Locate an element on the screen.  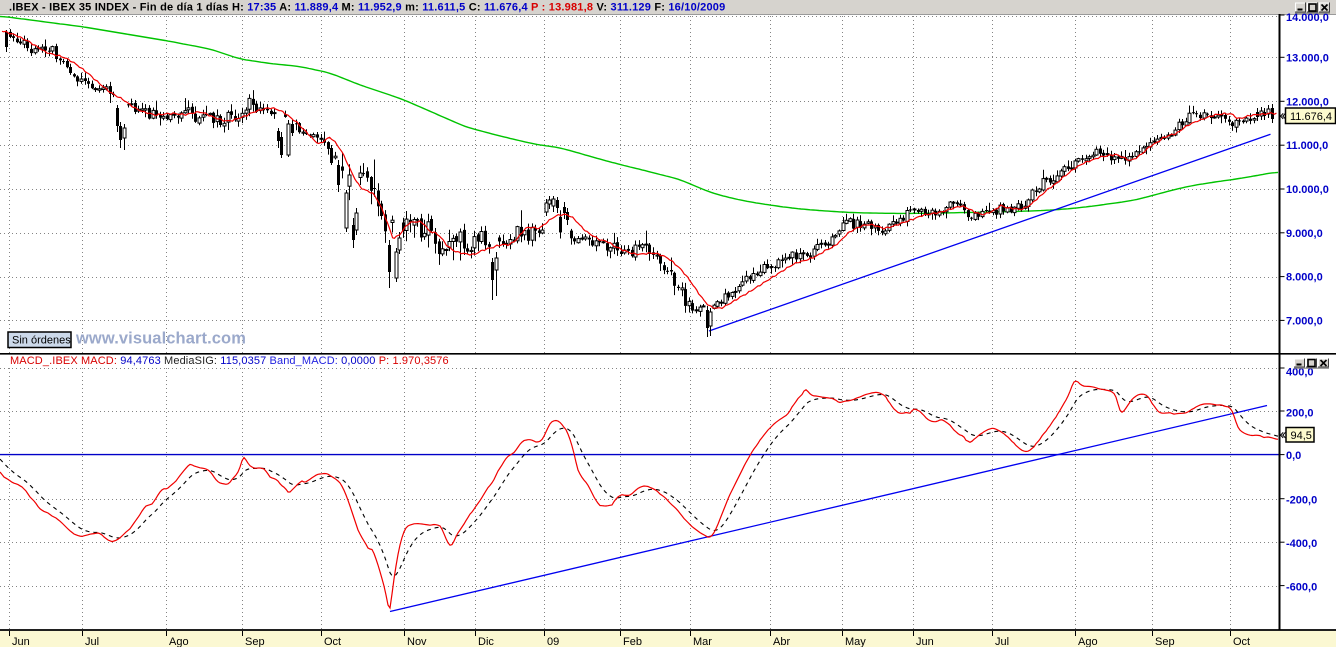
svg-text: 200,0 is located at coordinates (1300, 413).